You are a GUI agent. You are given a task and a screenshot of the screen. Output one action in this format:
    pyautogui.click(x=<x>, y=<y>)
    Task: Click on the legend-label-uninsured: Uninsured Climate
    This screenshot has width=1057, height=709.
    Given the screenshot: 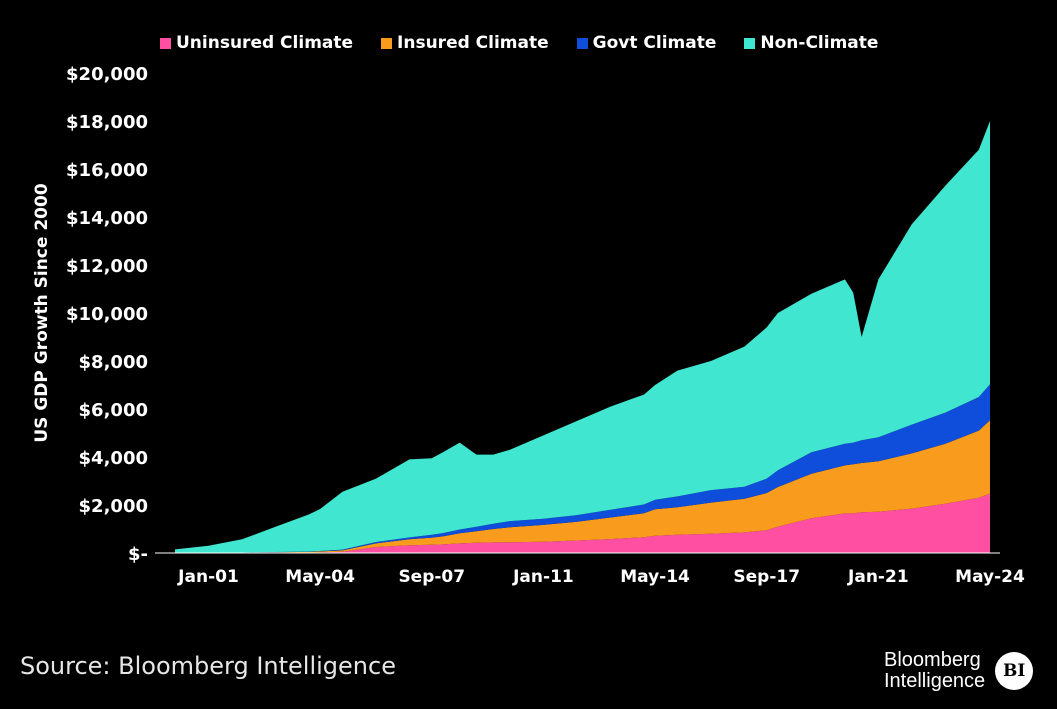 What is the action you would take?
    pyautogui.click(x=265, y=43)
    